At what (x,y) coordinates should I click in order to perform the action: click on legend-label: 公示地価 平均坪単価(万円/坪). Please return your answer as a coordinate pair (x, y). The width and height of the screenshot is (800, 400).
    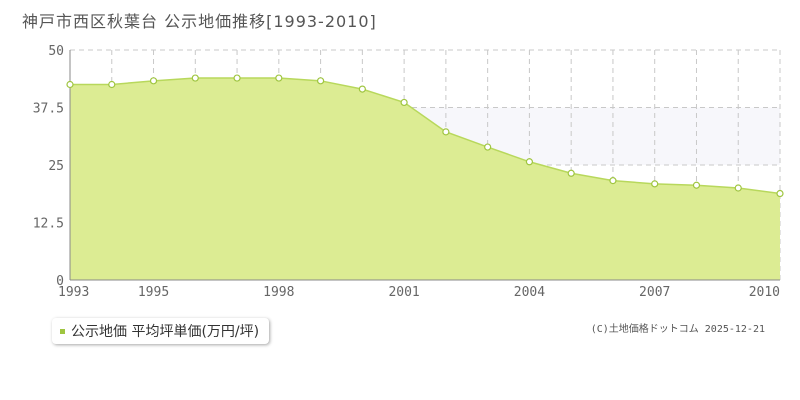
    Looking at the image, I should click on (165, 332).